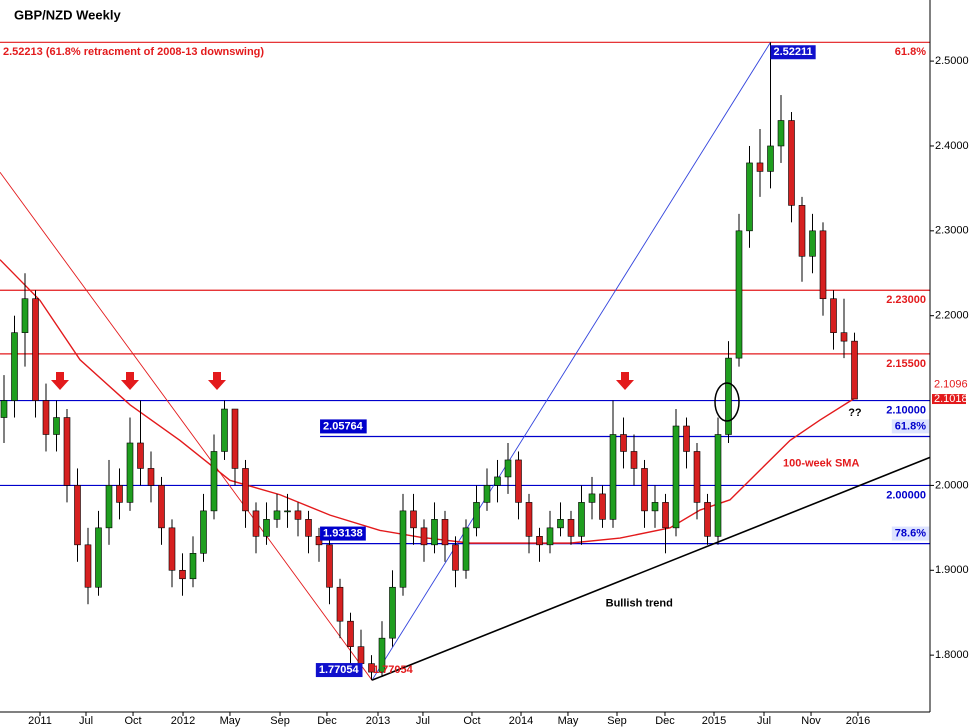 The image size is (971, 728). Describe the element at coordinates (393, 670) in the screenshot. I see `annotation: 1.77054` at that location.